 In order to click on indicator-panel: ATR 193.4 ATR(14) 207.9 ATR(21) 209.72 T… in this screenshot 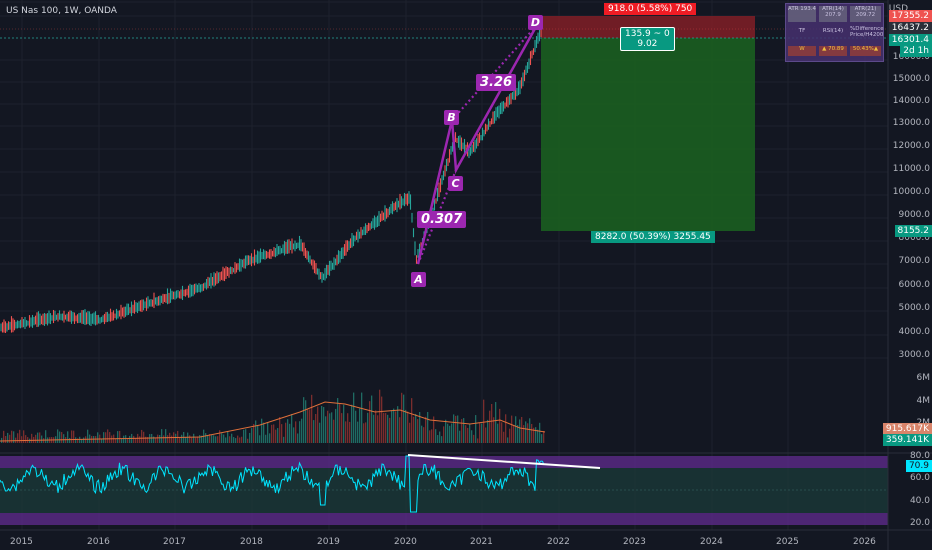, I will do `click(834, 32)`.